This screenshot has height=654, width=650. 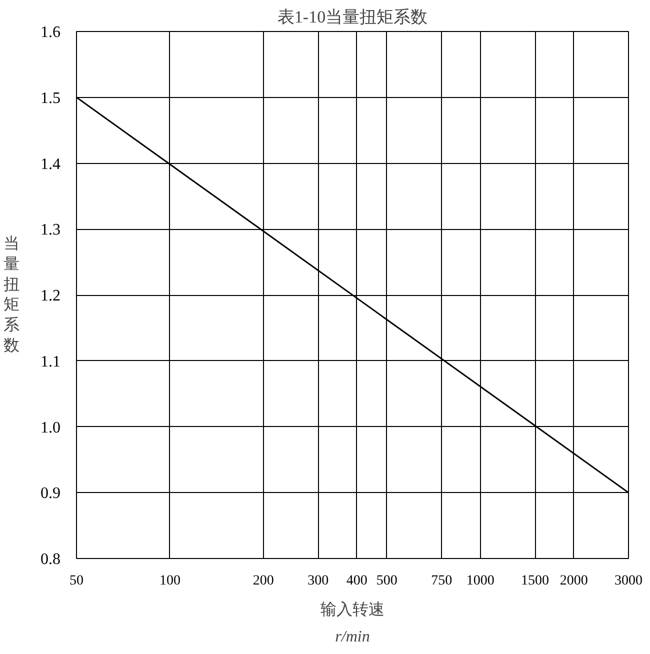 What do you see at coordinates (352, 609) in the screenshot?
I see `x-axis-title: 输入转速` at bounding box center [352, 609].